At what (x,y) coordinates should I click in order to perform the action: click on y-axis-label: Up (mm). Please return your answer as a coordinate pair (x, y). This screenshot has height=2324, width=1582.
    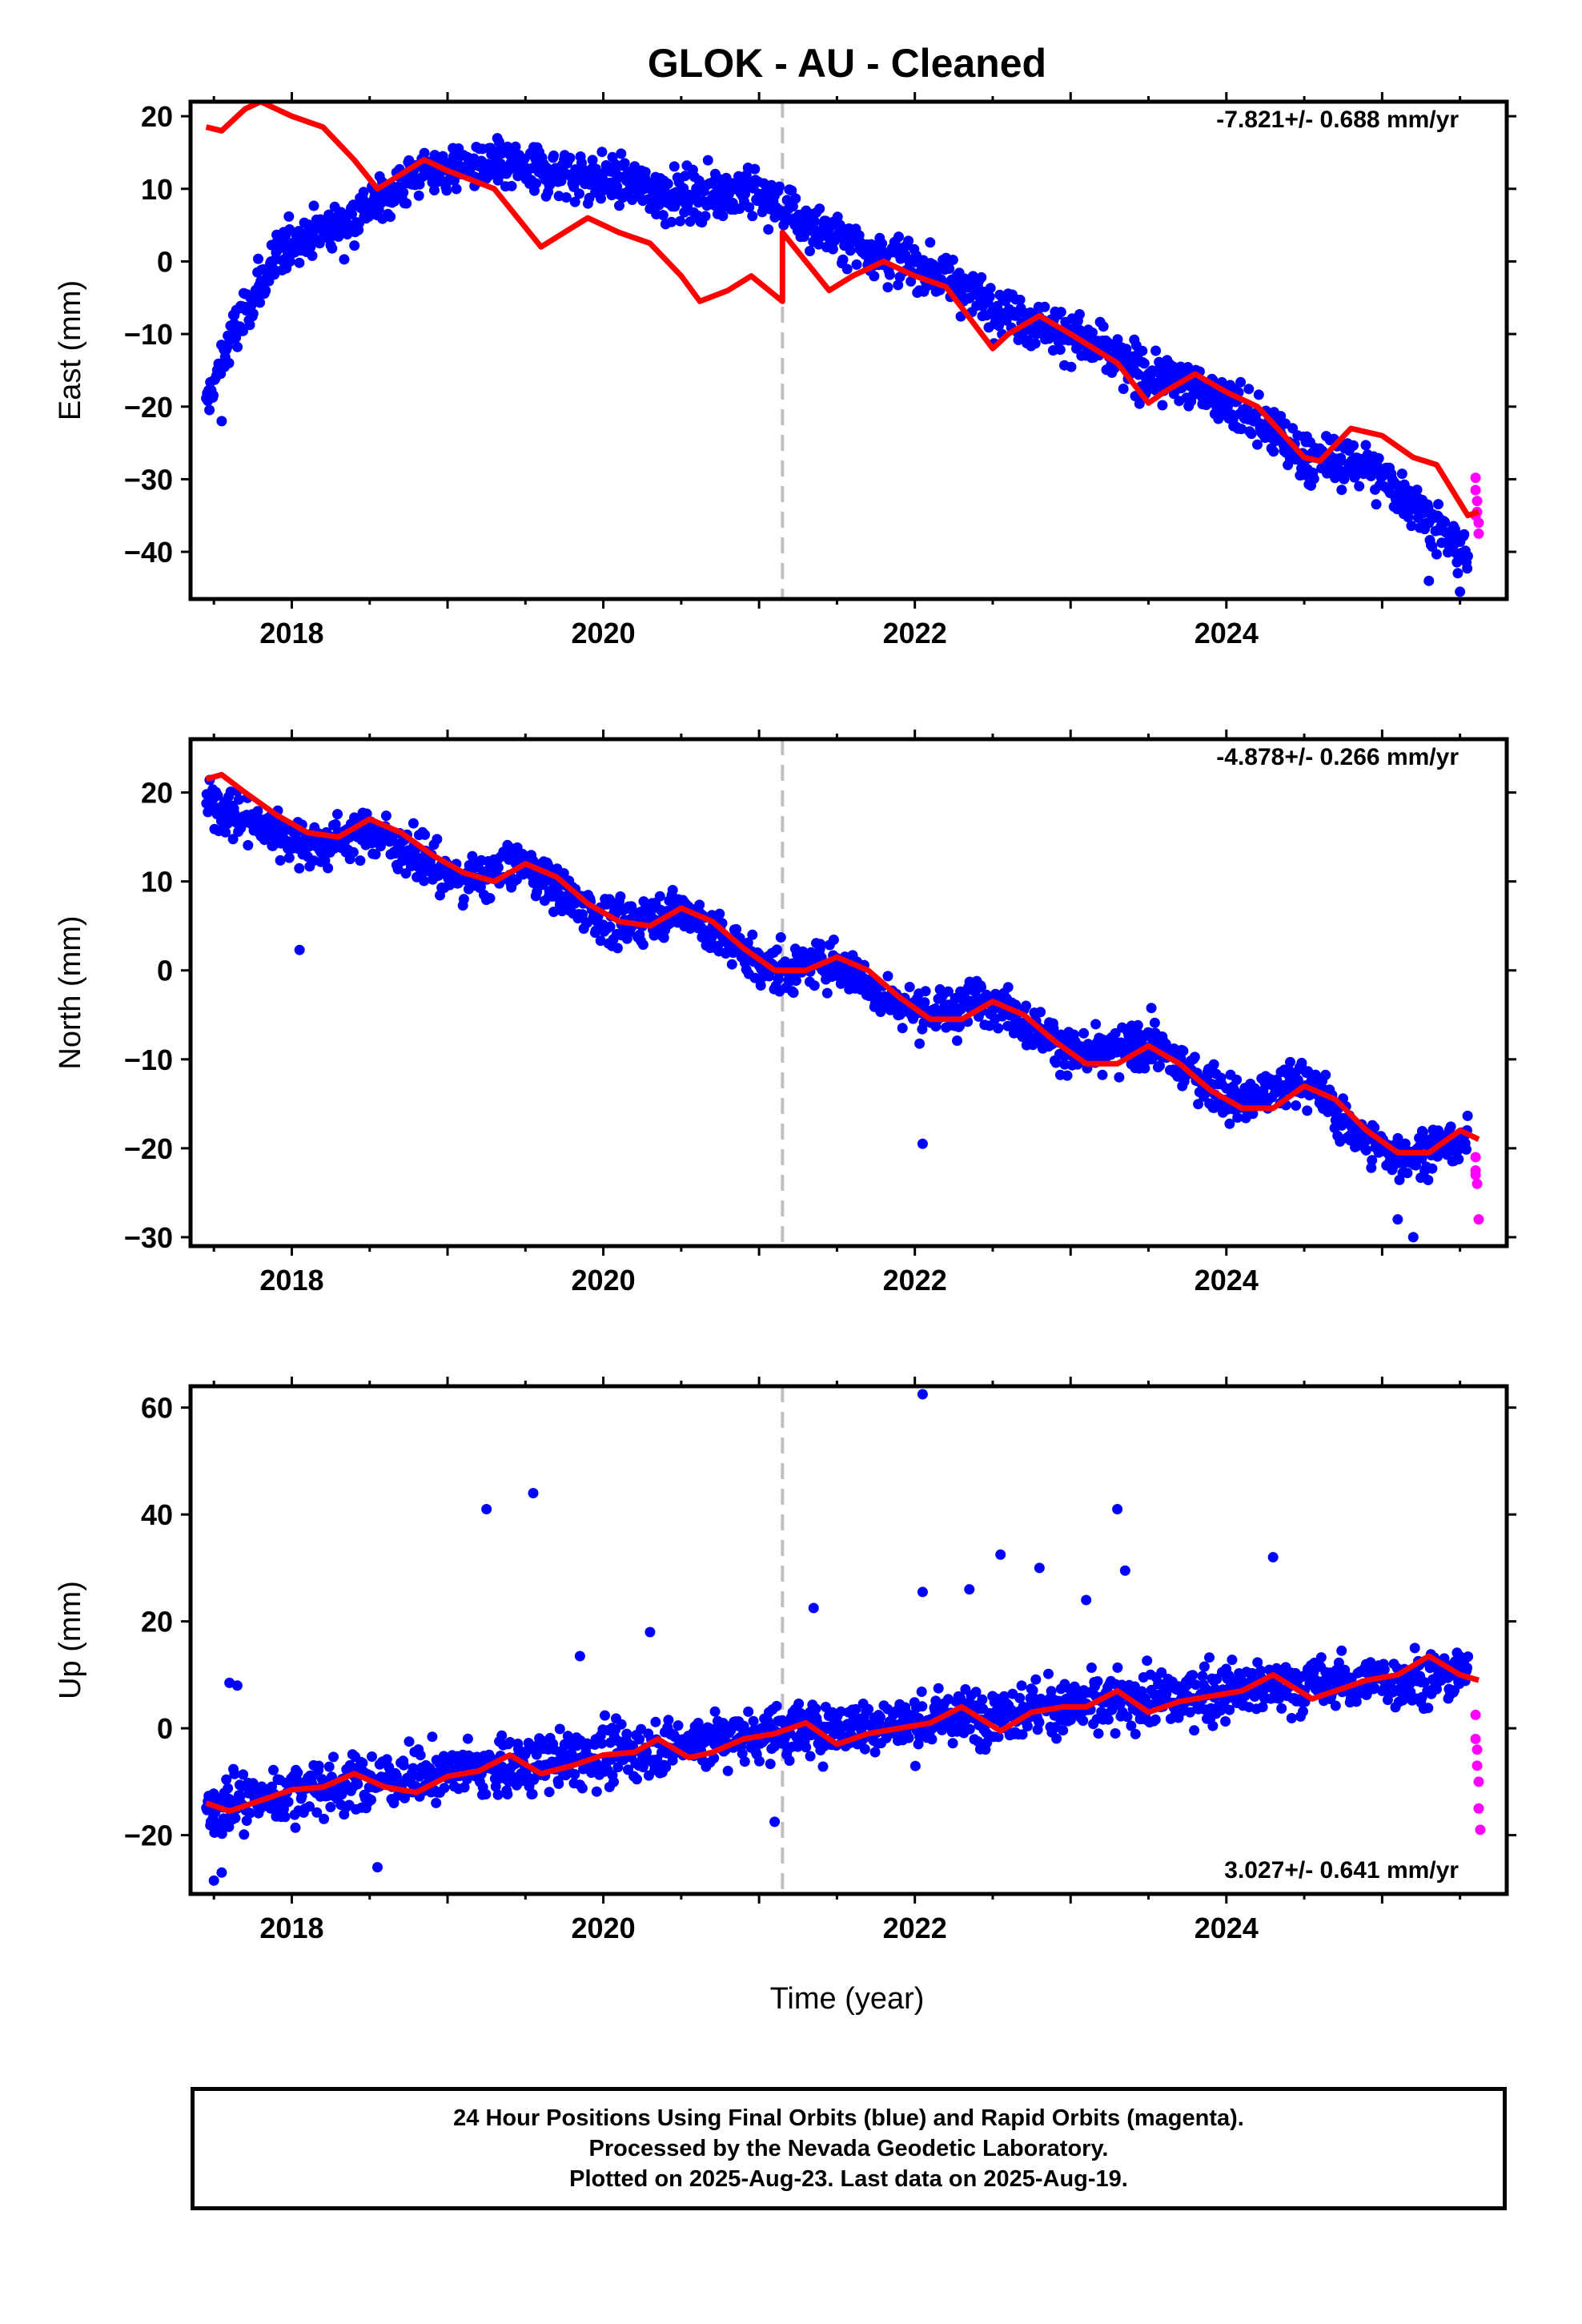
    Looking at the image, I should click on (70, 1640).